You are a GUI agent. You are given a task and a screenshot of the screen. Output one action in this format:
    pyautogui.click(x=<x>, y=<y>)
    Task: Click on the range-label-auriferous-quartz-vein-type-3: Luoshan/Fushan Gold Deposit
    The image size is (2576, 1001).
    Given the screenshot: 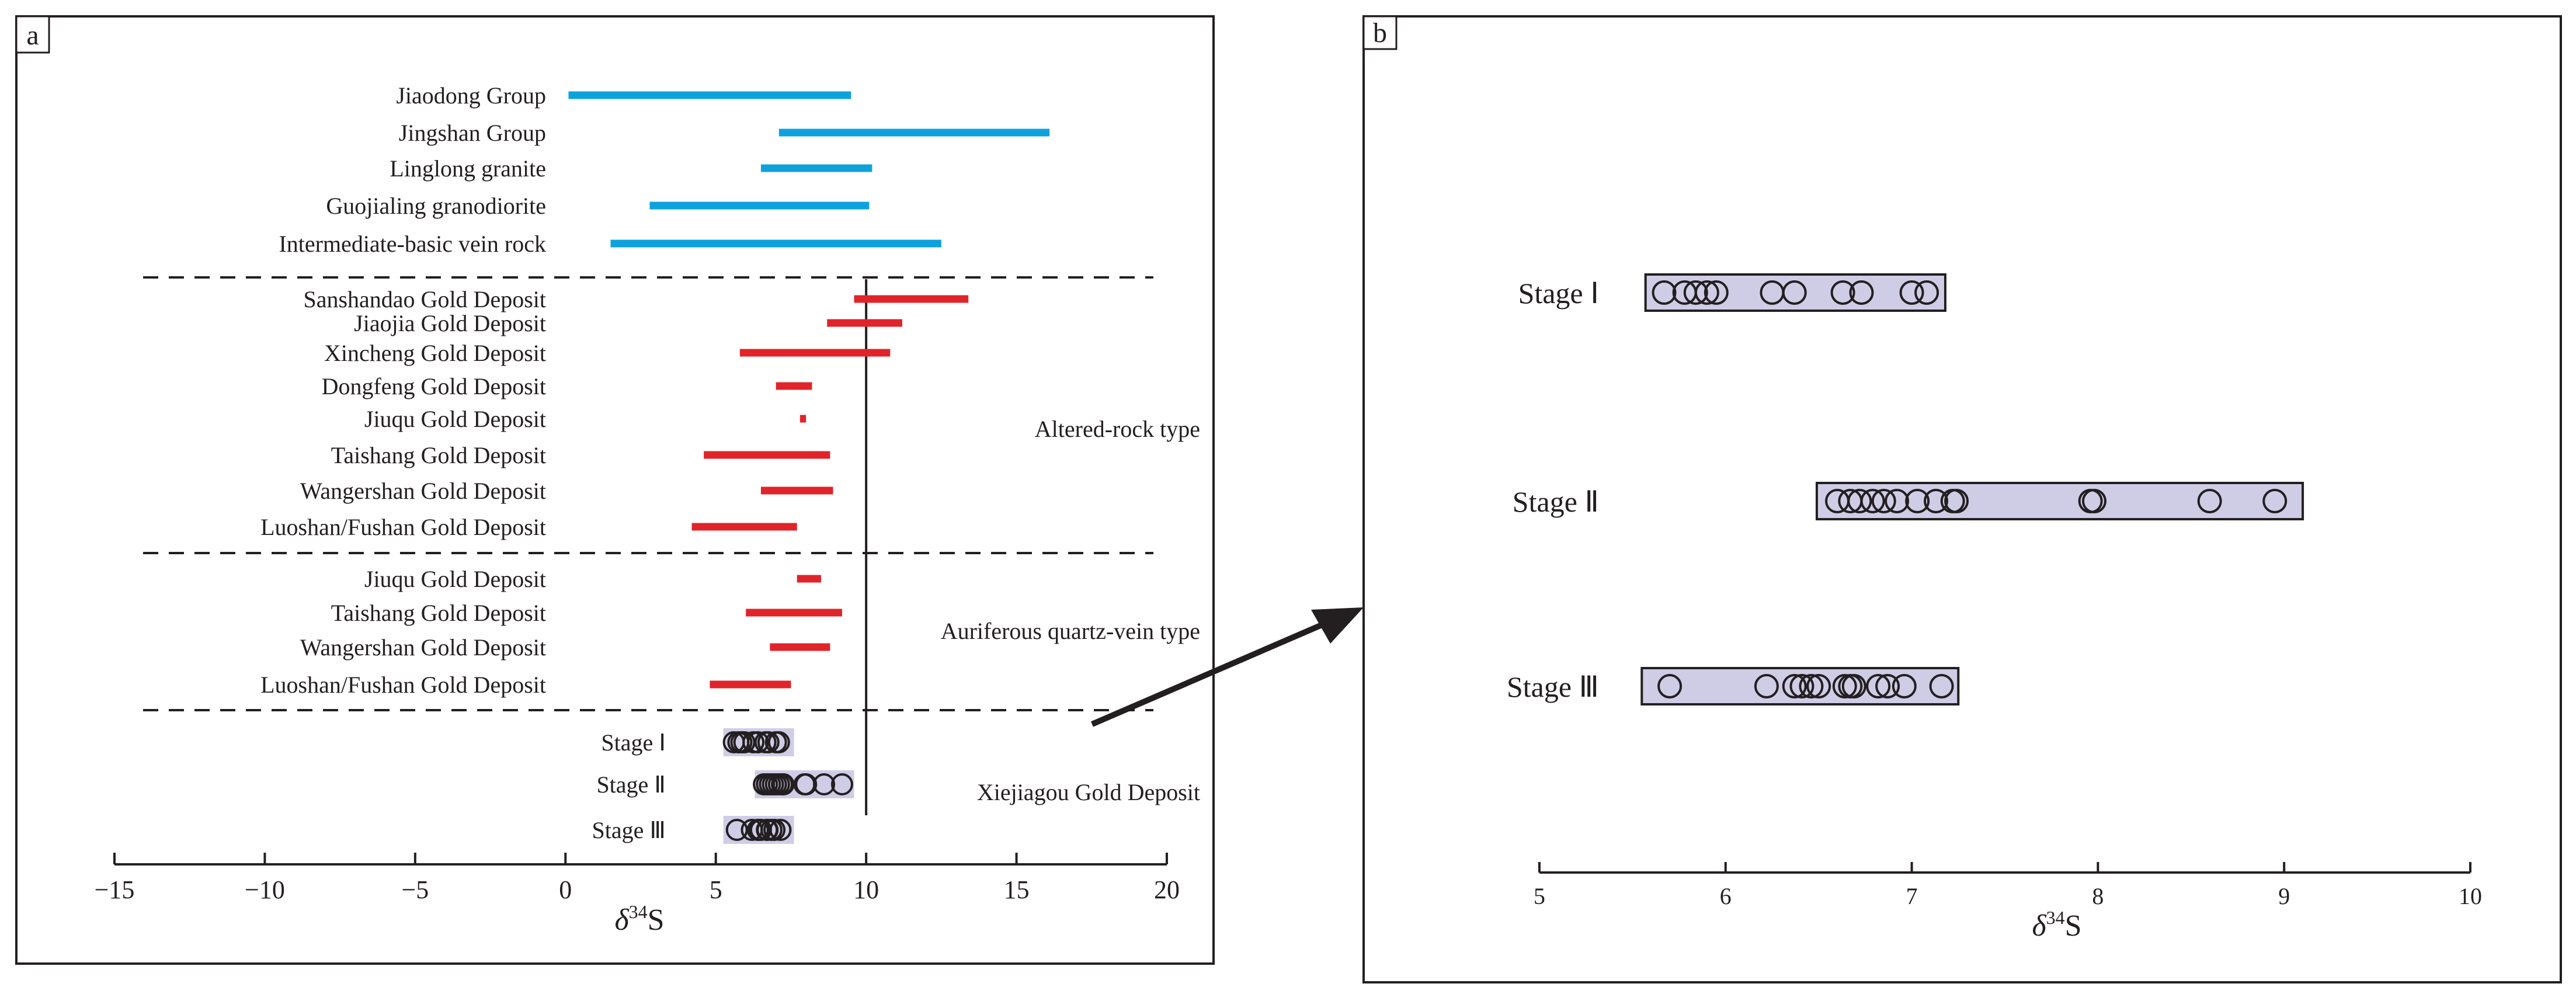 What is the action you would take?
    pyautogui.click(x=403, y=685)
    